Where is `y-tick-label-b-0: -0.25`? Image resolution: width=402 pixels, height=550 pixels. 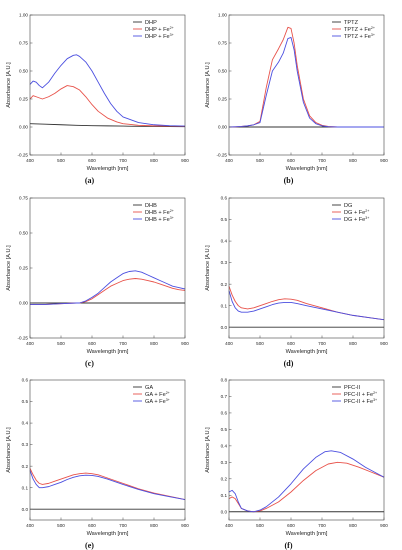
y-tick-label-b-0: -0.25 is located at coordinates (222, 155).